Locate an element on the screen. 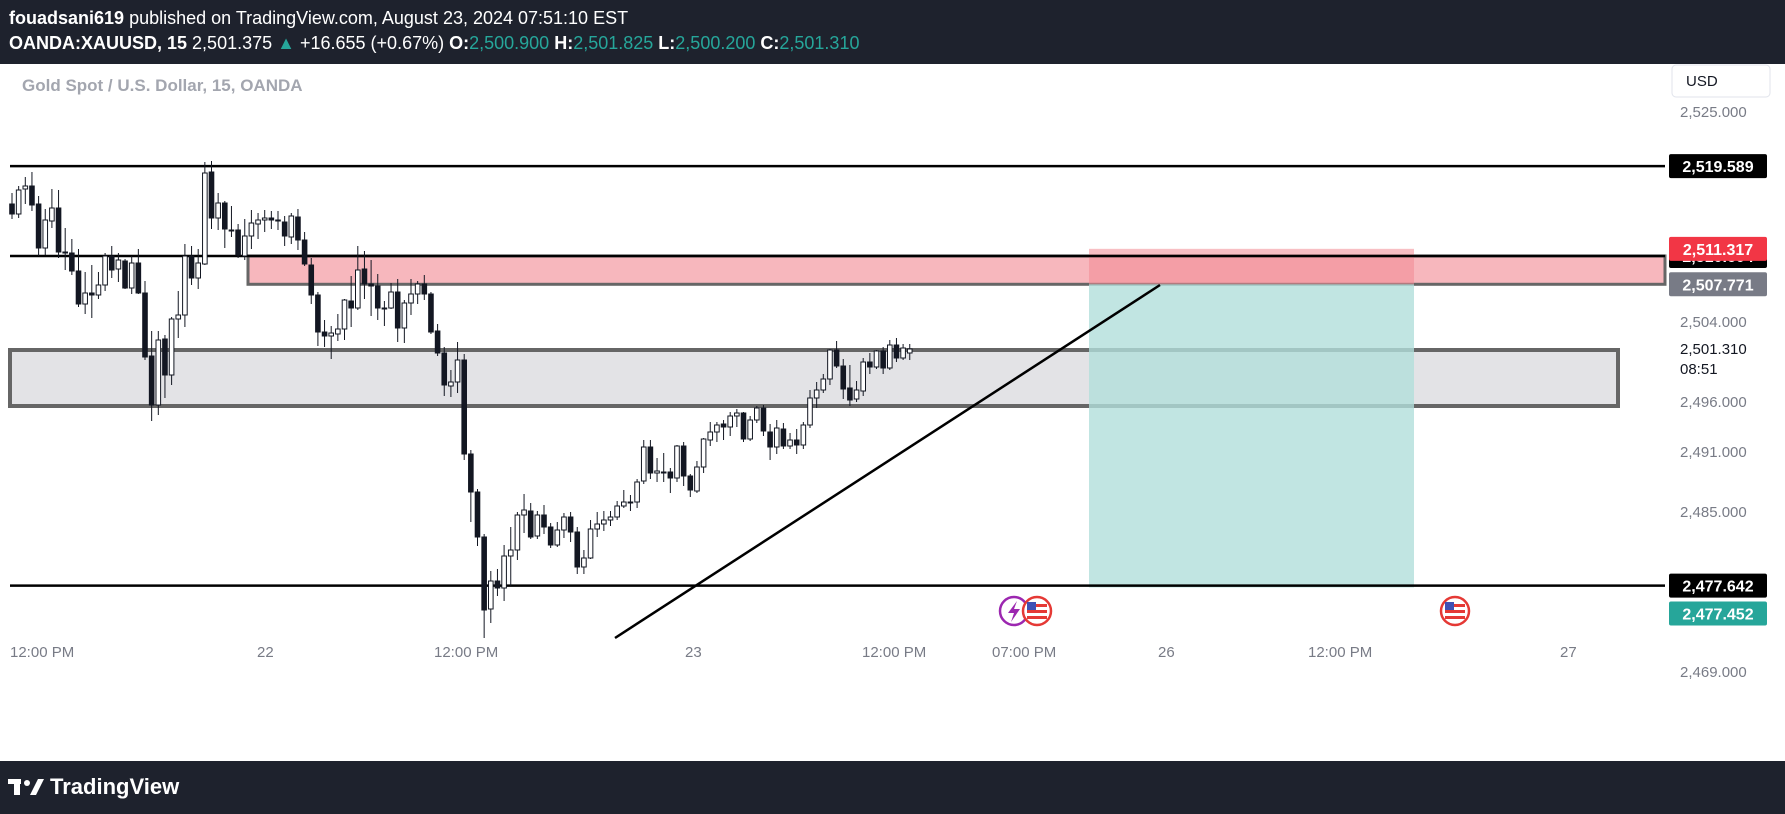  author-name: fouadsani619 is located at coordinates (67, 18).